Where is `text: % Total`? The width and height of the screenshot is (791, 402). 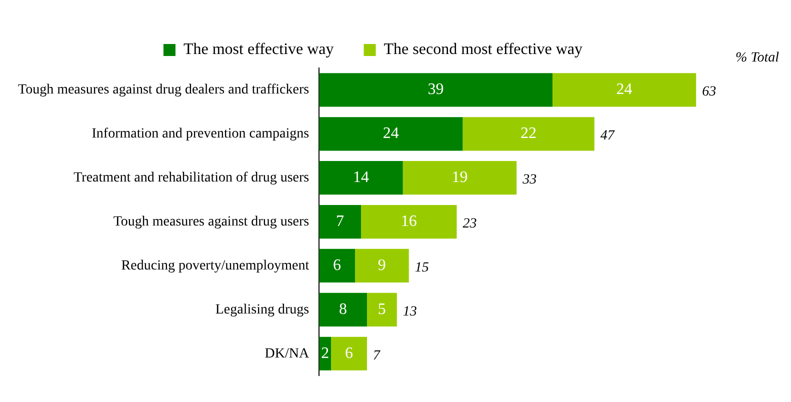 text: % Total is located at coordinates (758, 58).